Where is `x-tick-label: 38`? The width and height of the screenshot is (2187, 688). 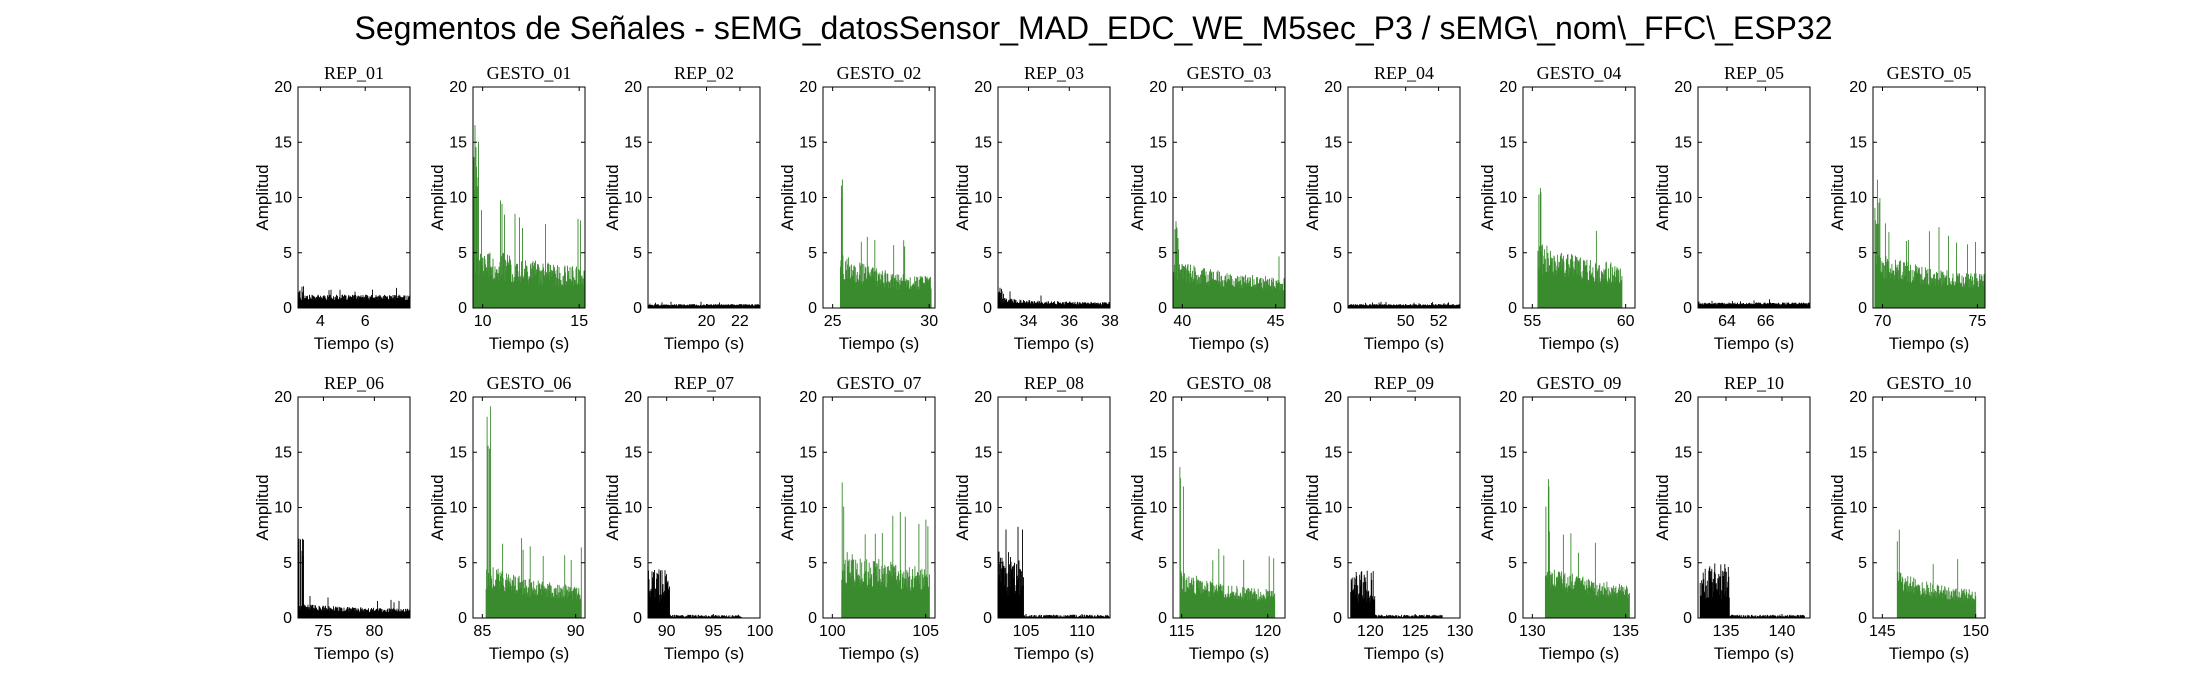
x-tick-label: 38 is located at coordinates (1110, 321).